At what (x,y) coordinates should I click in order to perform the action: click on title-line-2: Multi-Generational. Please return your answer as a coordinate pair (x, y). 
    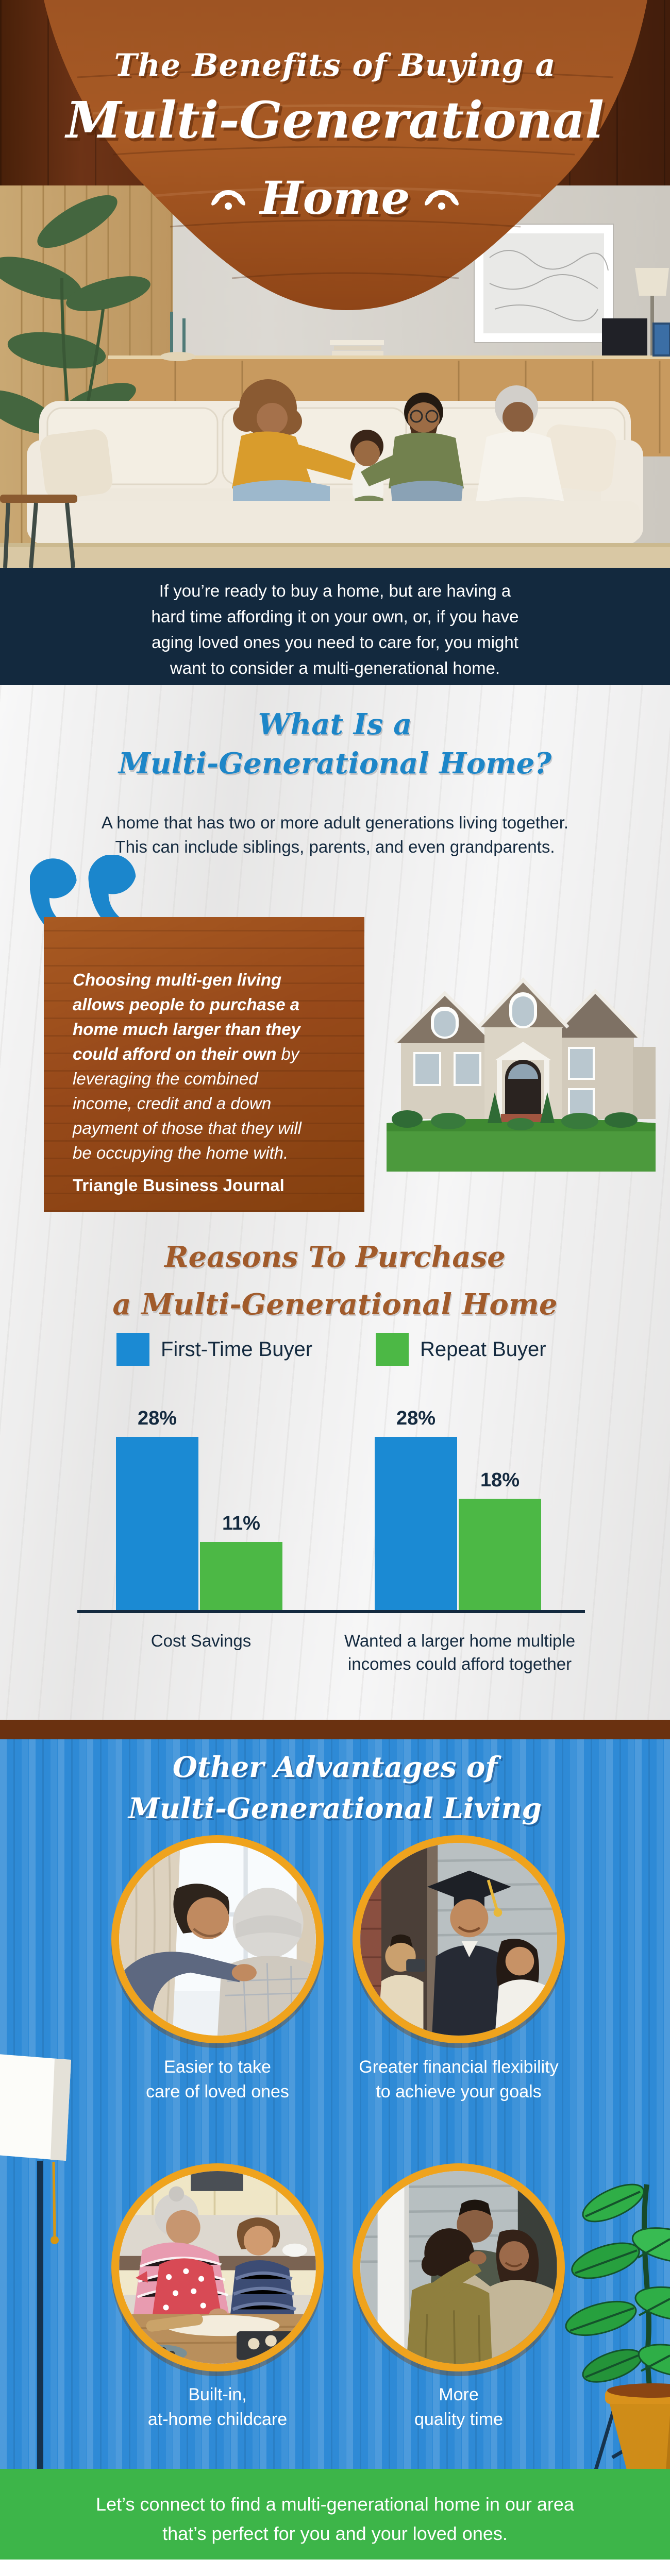
    Looking at the image, I should click on (335, 120).